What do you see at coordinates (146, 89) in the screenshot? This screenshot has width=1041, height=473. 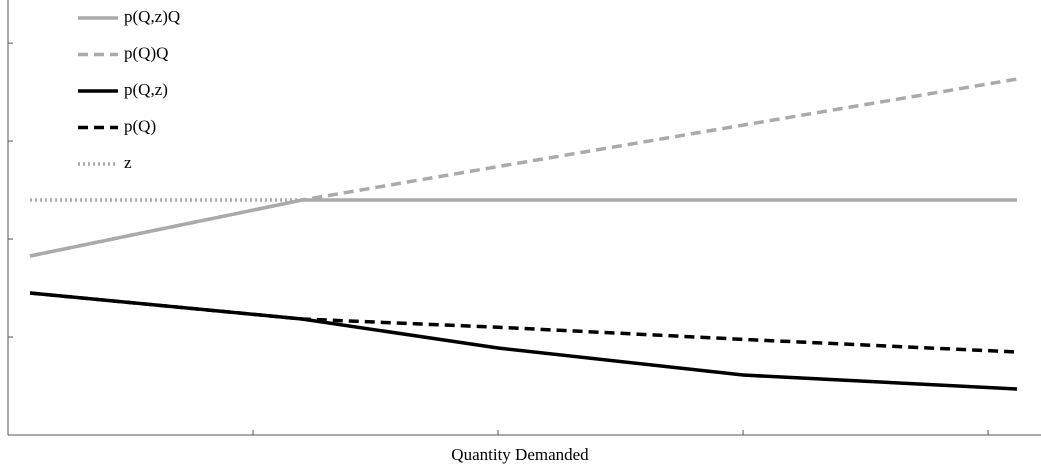 I see `legend-label: p(Q,z)` at bounding box center [146, 89].